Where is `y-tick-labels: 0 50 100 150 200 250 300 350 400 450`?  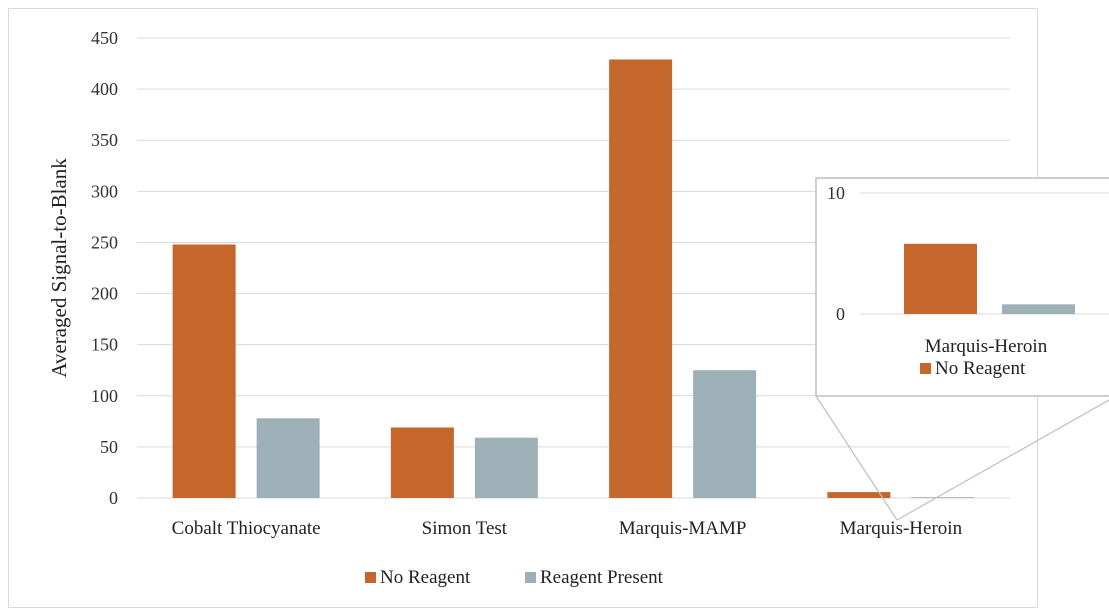
y-tick-labels: 0 50 100 150 200 250 300 350 400 450 is located at coordinates (104, 268).